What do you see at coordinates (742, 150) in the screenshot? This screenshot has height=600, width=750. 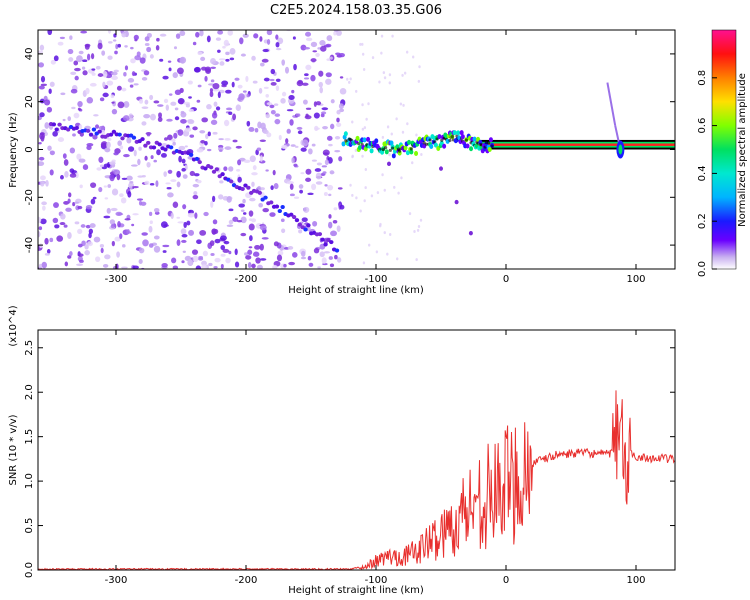 I see `colorbar-label: Normalized spectral amplitude` at bounding box center [742, 150].